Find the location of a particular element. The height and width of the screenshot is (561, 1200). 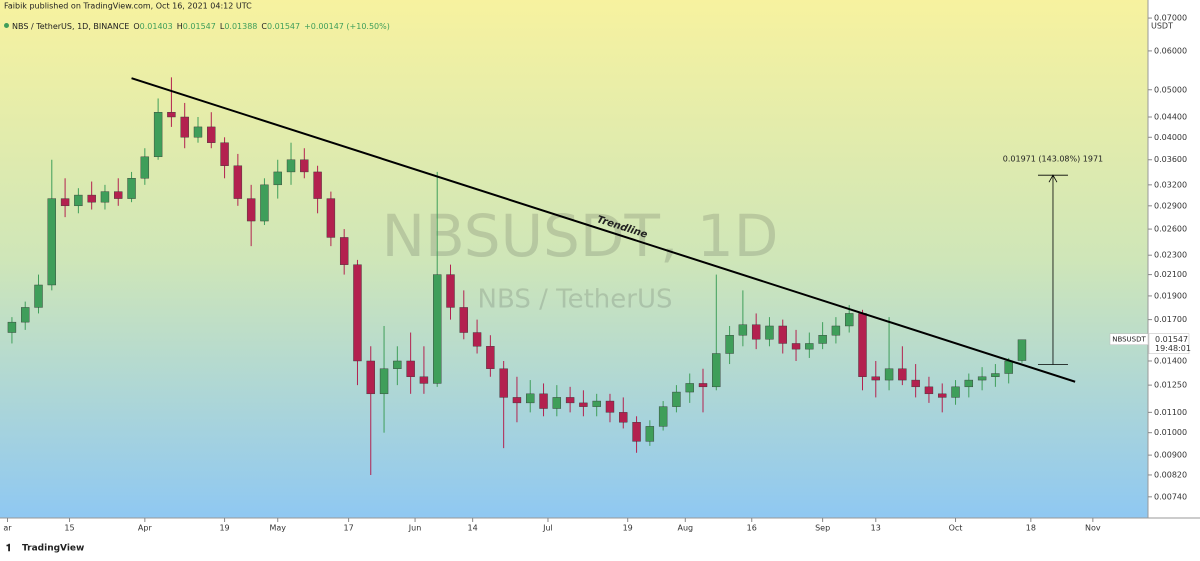

measure-label: 0.01971 (143.08%) 1971 is located at coordinates (1053, 159).